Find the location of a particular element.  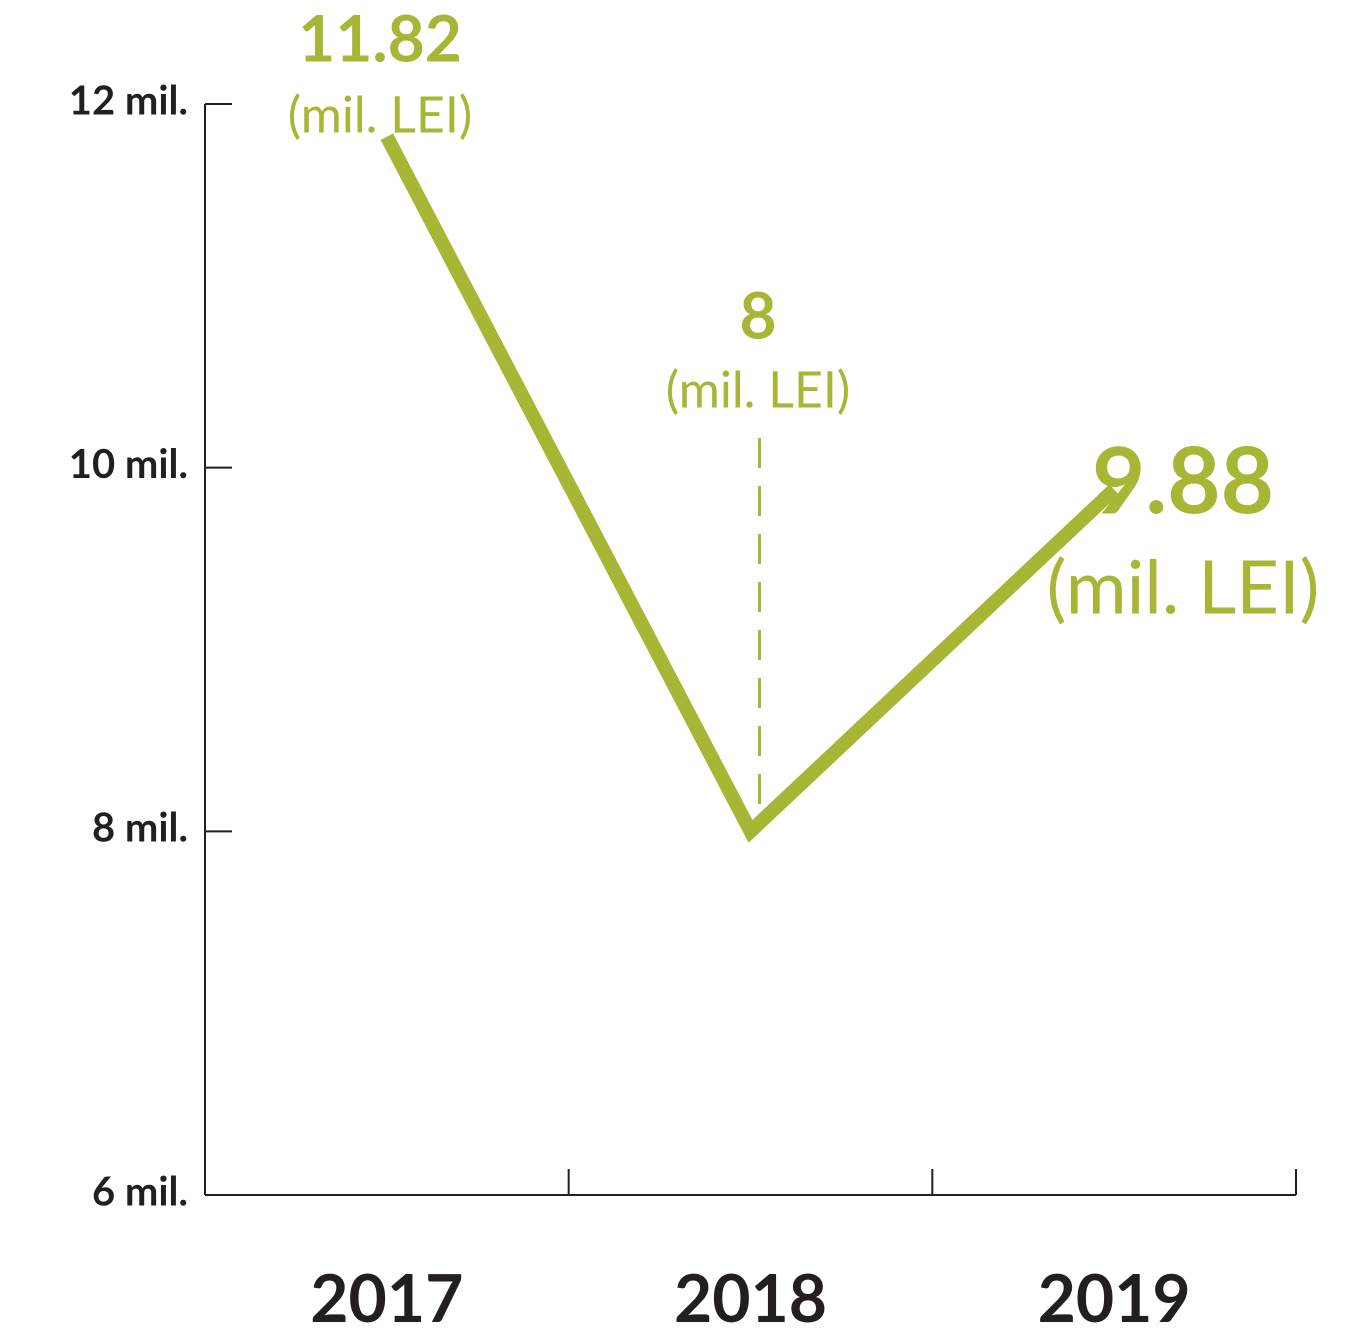

y-tick-label: 10 mil. is located at coordinates (128, 463).